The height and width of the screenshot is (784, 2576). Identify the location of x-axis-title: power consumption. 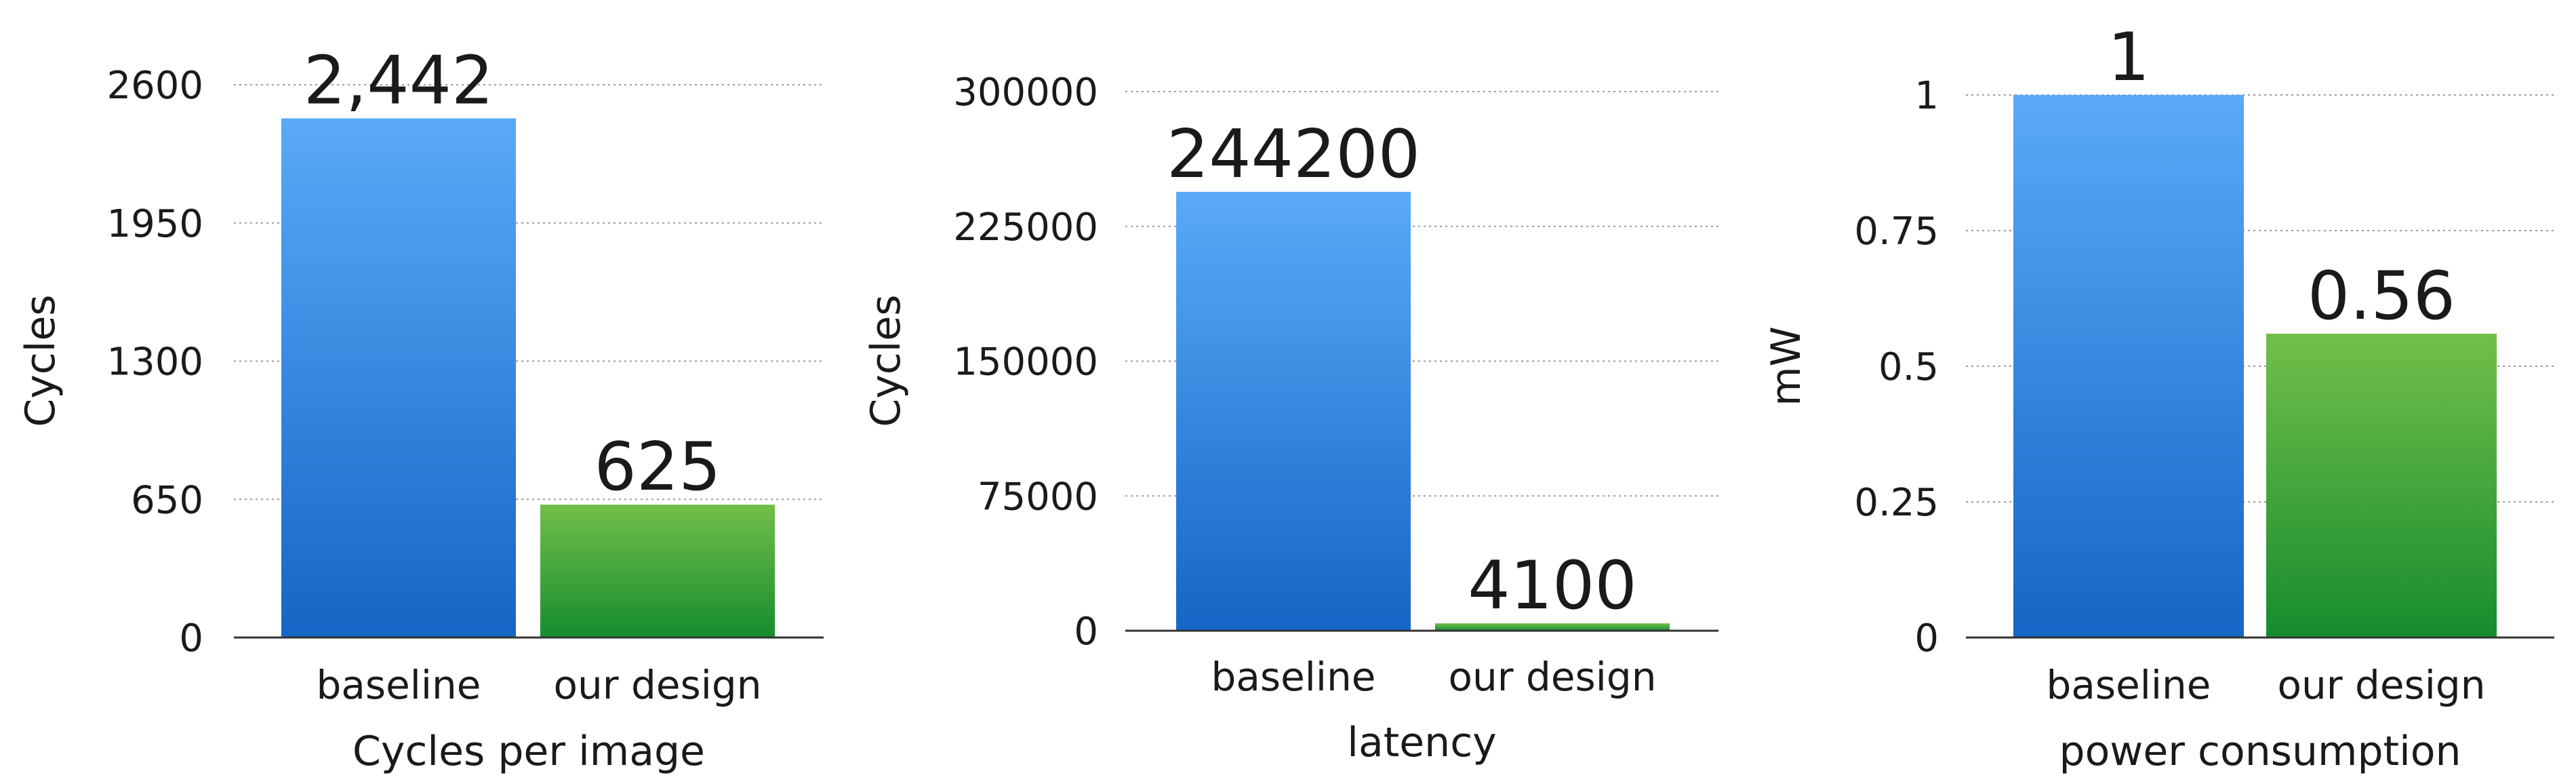
(2260, 751).